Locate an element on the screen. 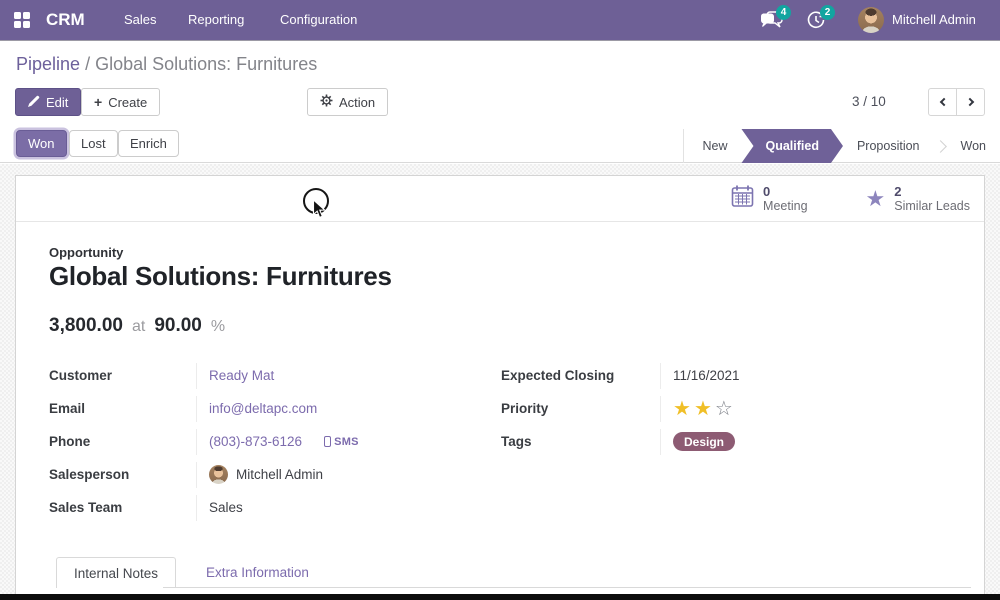 The image size is (1000, 600). sales-team-value: Sales is located at coordinates (226, 507).